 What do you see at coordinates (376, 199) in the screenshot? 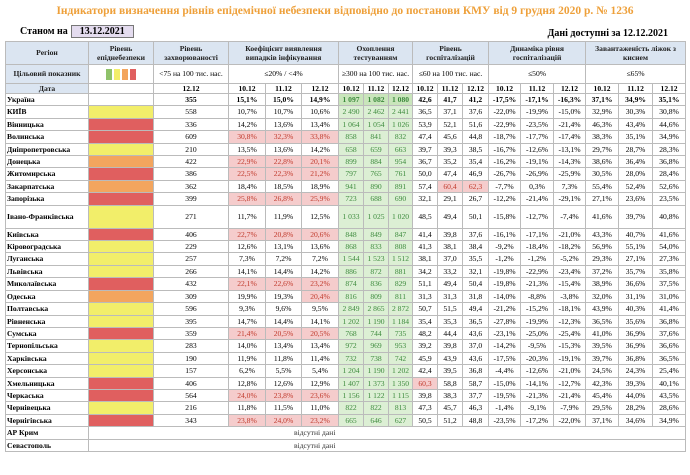
I see `testing-value: 688` at bounding box center [376, 199].